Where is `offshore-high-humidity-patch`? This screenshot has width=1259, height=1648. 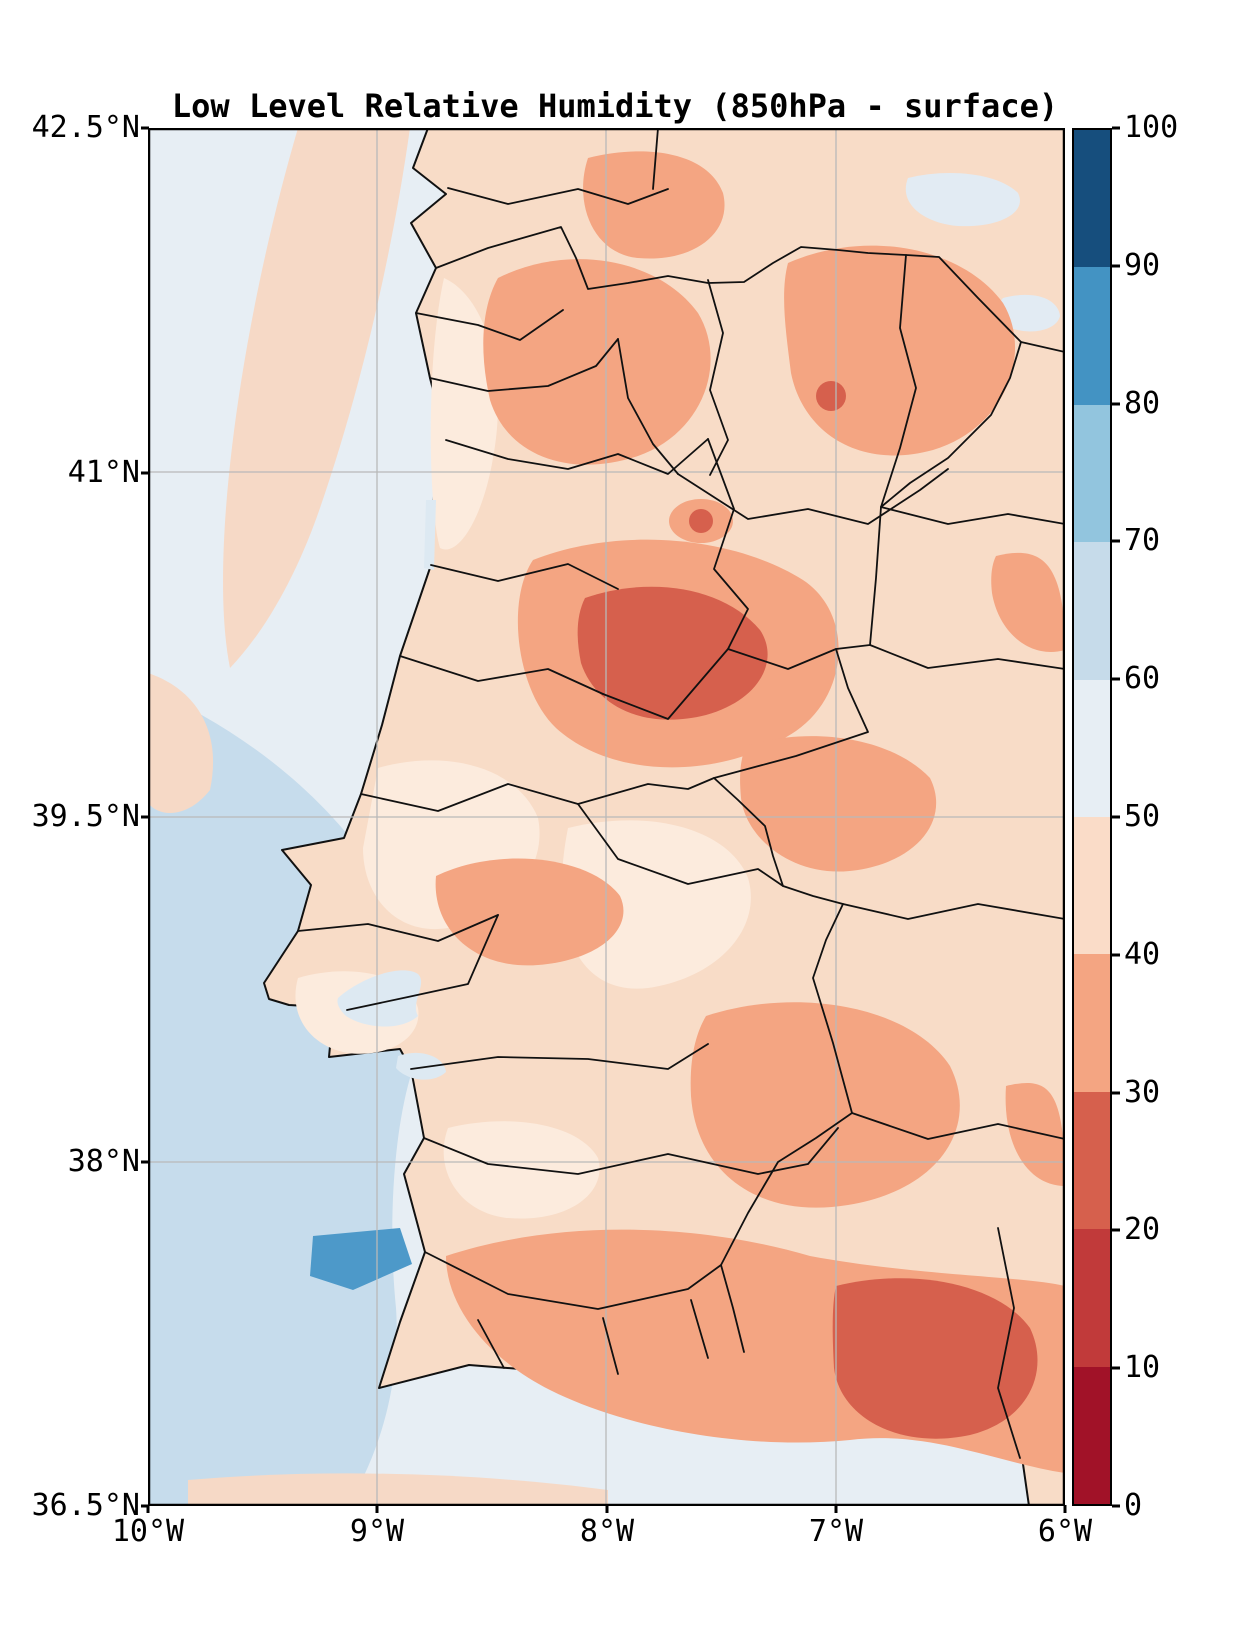 offshore-high-humidity-patch is located at coordinates (361, 1259).